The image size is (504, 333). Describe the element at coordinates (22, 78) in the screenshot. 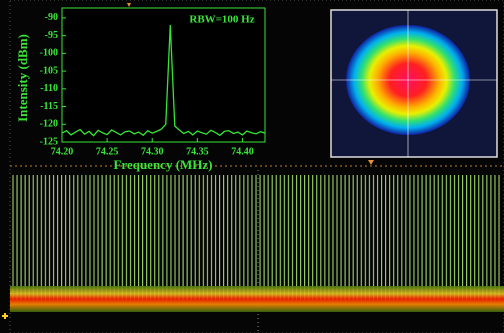

I see `y-axis-label: Intensity (dBm)` at that location.